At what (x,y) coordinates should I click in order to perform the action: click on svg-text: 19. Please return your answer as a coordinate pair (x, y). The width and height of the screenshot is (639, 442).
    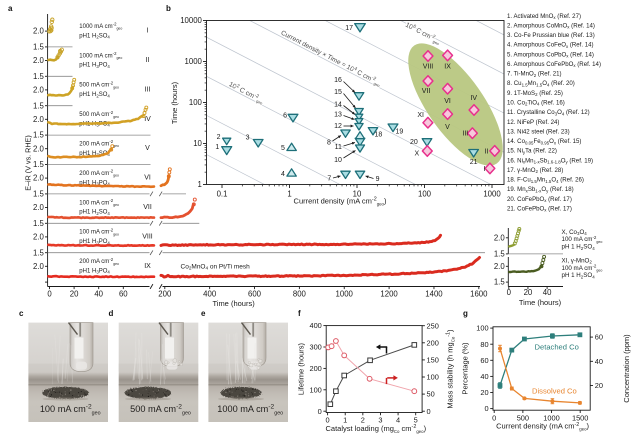
    Looking at the image, I should click on (400, 132).